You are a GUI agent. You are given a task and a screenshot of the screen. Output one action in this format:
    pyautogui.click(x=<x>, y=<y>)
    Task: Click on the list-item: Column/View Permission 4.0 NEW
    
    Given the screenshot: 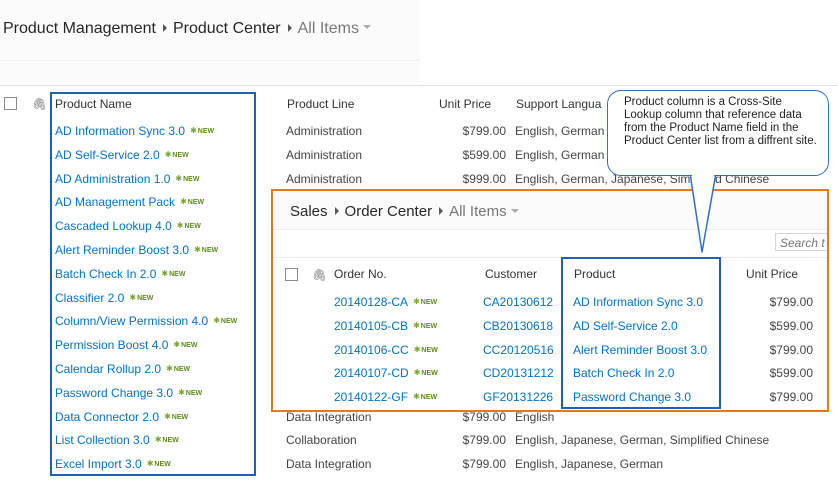 What is the action you would take?
    pyautogui.click(x=146, y=321)
    